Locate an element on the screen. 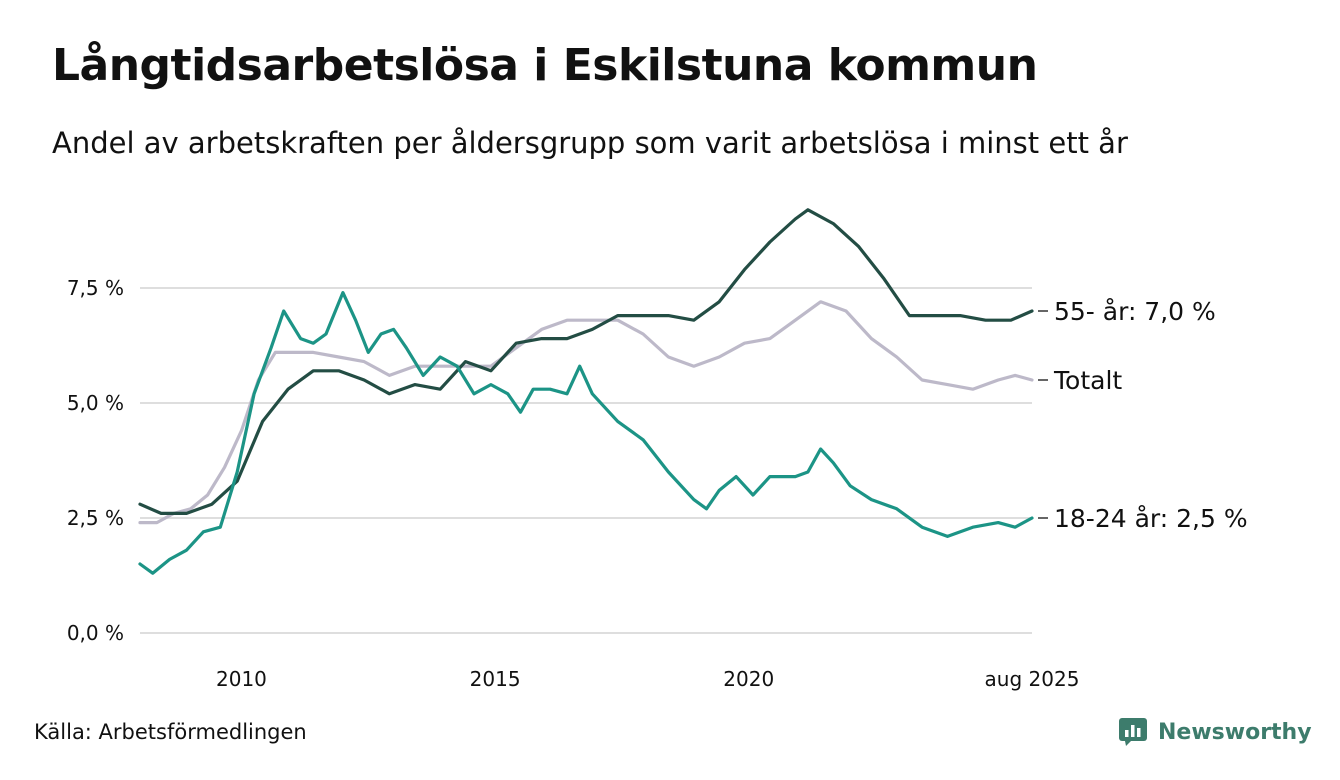 This screenshot has width=1340, height=780. end-label-18-24-r: 18-24 år: 2,5 % is located at coordinates (1151, 518).